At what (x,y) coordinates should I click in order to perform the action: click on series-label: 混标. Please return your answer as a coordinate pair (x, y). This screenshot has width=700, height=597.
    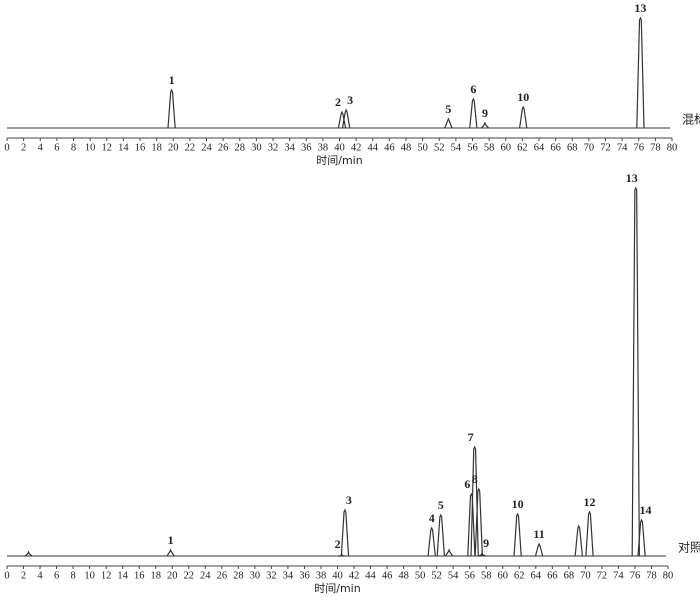
    Looking at the image, I should click on (691, 120).